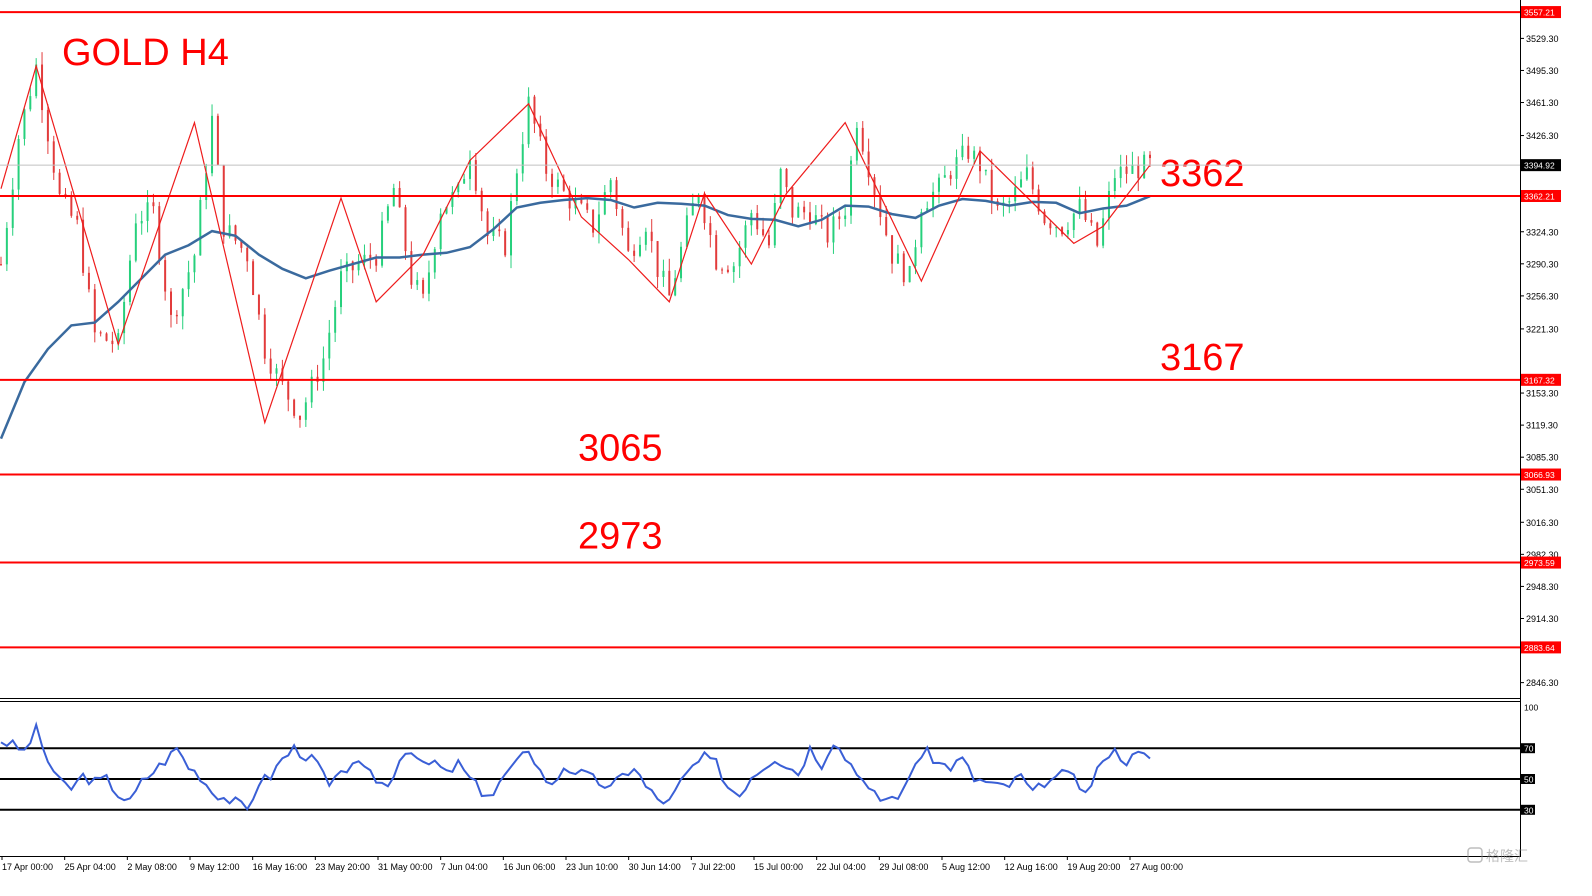 This screenshot has width=1592, height=896. Describe the element at coordinates (655, 867) in the screenshot. I see `time-tick-label: 30 Jun 14:00` at that location.